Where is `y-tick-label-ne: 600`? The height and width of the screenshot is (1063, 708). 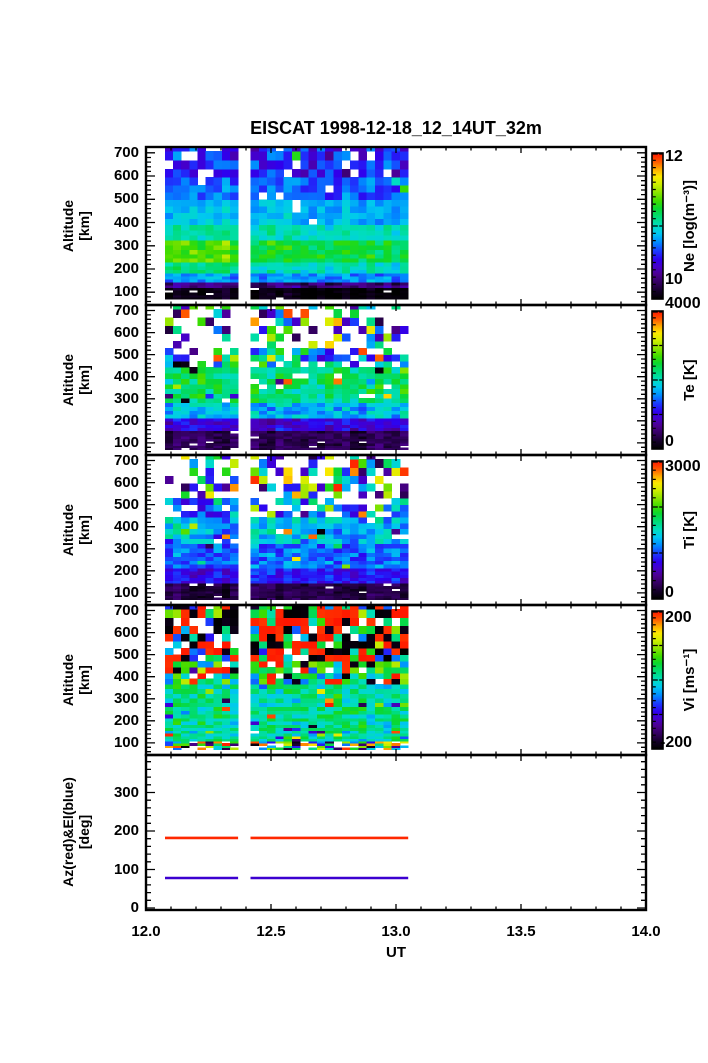
y-tick-label-ne: 600 is located at coordinates (126, 176).